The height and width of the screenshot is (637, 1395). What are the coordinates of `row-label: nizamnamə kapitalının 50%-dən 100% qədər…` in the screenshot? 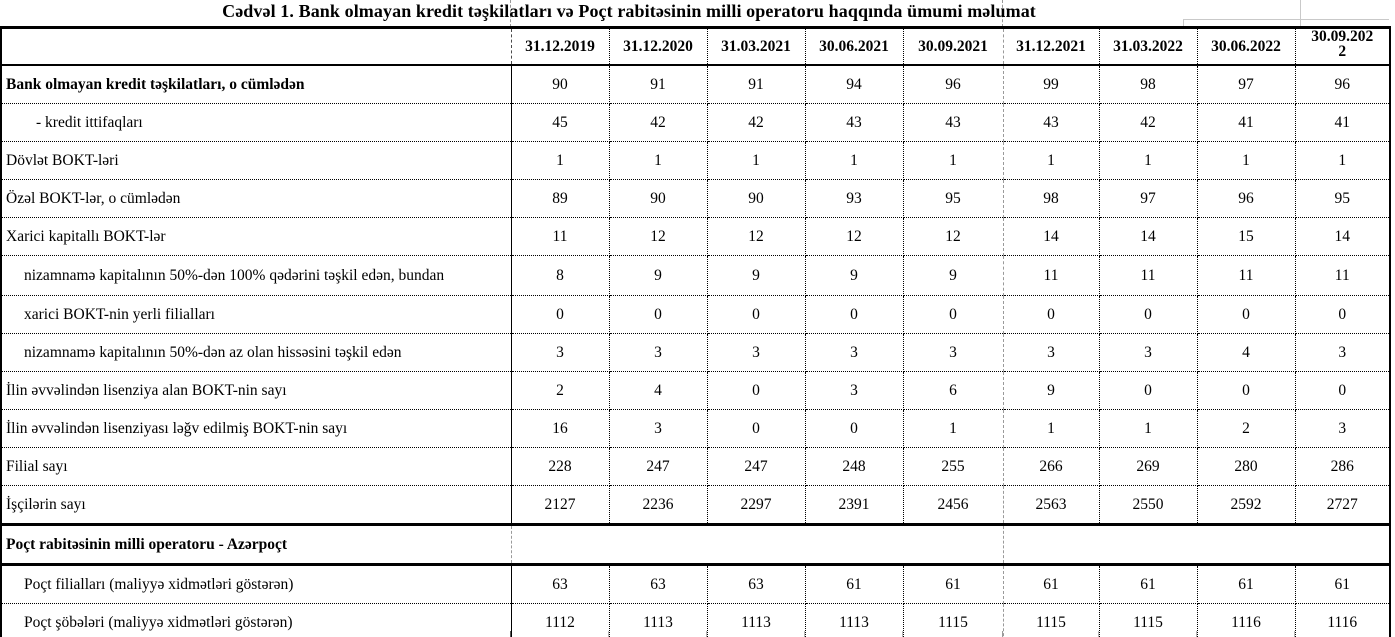 It's located at (256, 275).